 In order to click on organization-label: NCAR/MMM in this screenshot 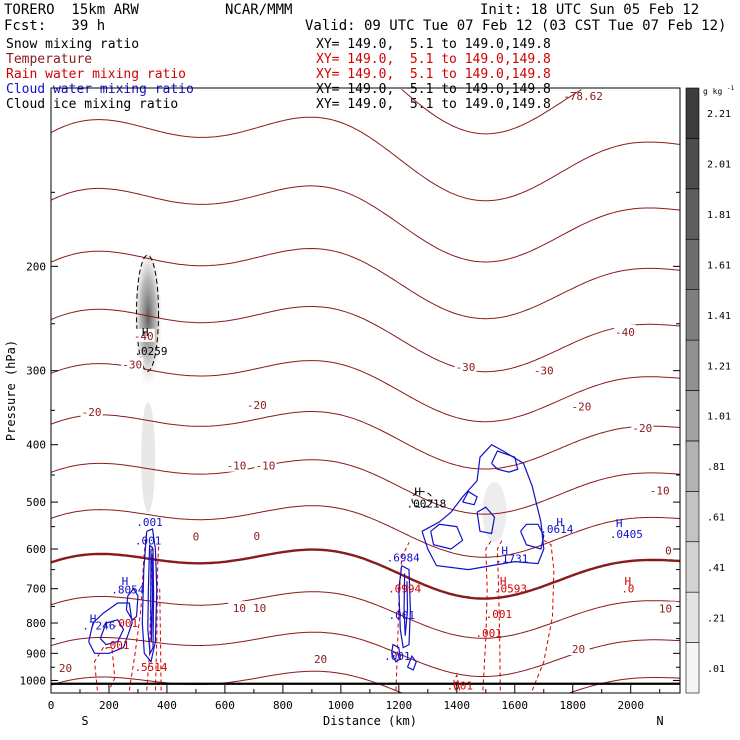, I will do `click(259, 10)`.